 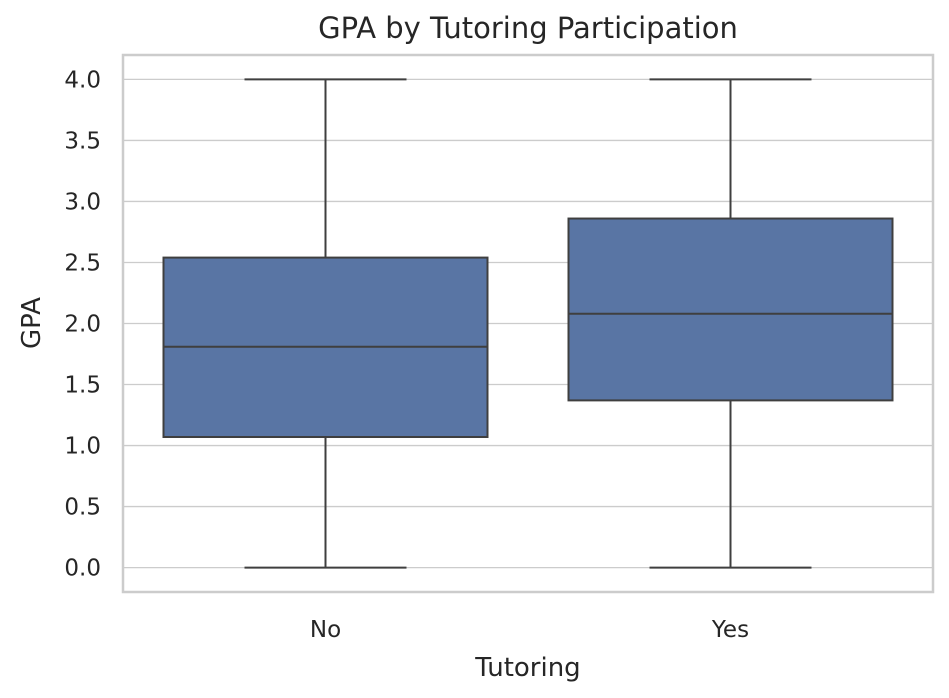 What do you see at coordinates (82, 263) in the screenshot?
I see `y-tick-label: 2.5` at bounding box center [82, 263].